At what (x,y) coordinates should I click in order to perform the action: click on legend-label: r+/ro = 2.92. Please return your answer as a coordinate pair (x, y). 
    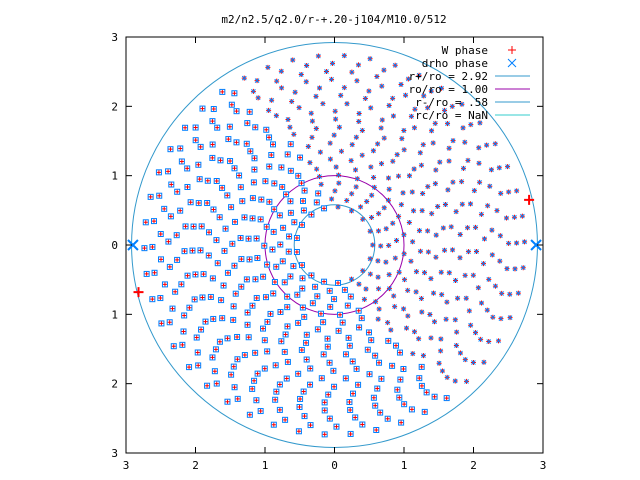
    Looking at the image, I should click on (448, 76).